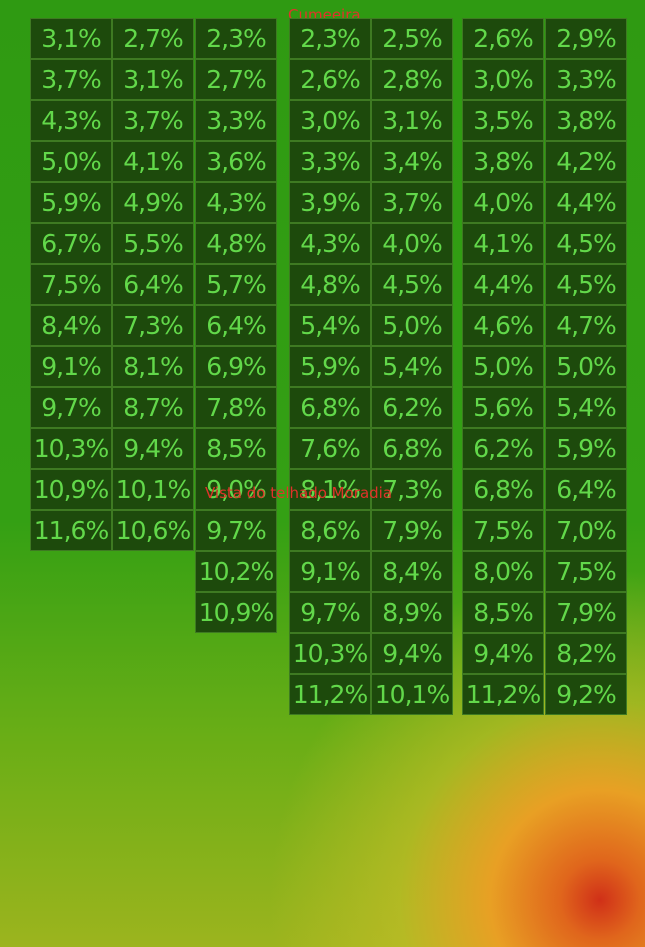 The image size is (645, 947). What do you see at coordinates (412, 79) in the screenshot?
I see `value-cell: 2,8%` at bounding box center [412, 79].